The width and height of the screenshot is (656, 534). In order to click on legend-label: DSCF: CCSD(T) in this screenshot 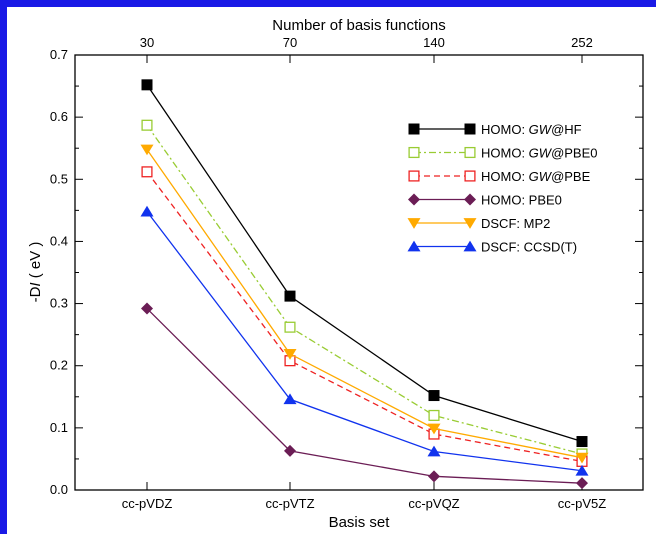, I will do `click(529, 247)`.